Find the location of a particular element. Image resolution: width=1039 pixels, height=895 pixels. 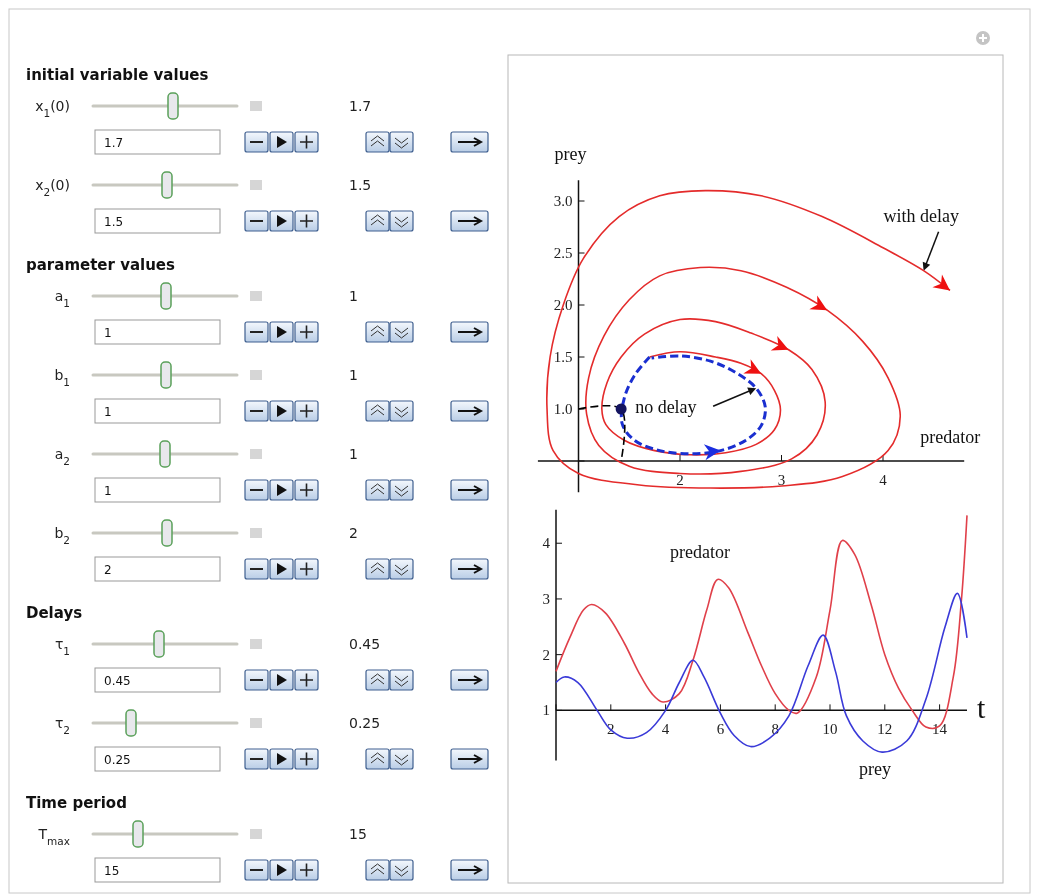

text: initial variable values is located at coordinates (117, 75).